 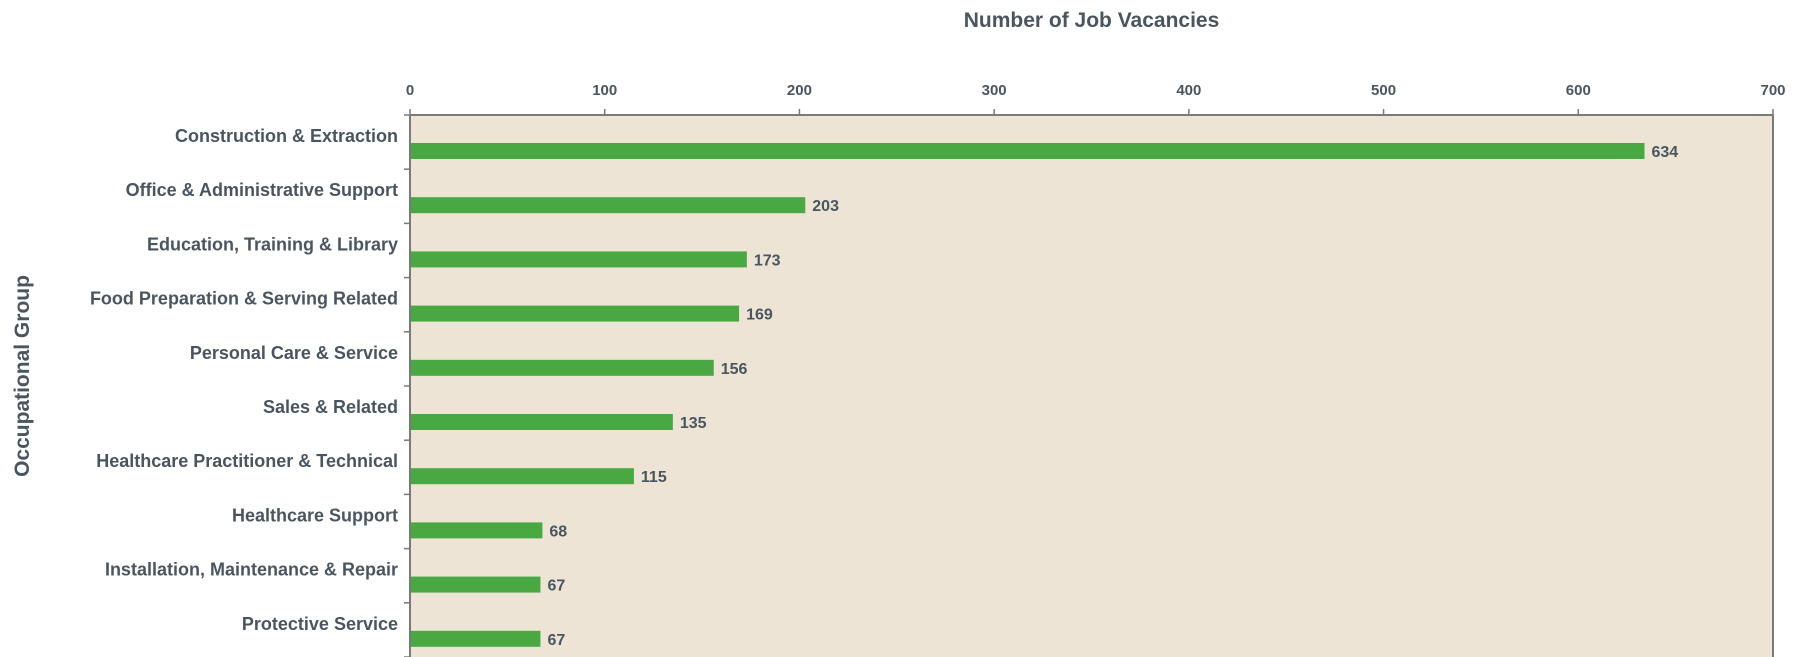 I want to click on x-tick-label: 0, so click(x=410, y=90).